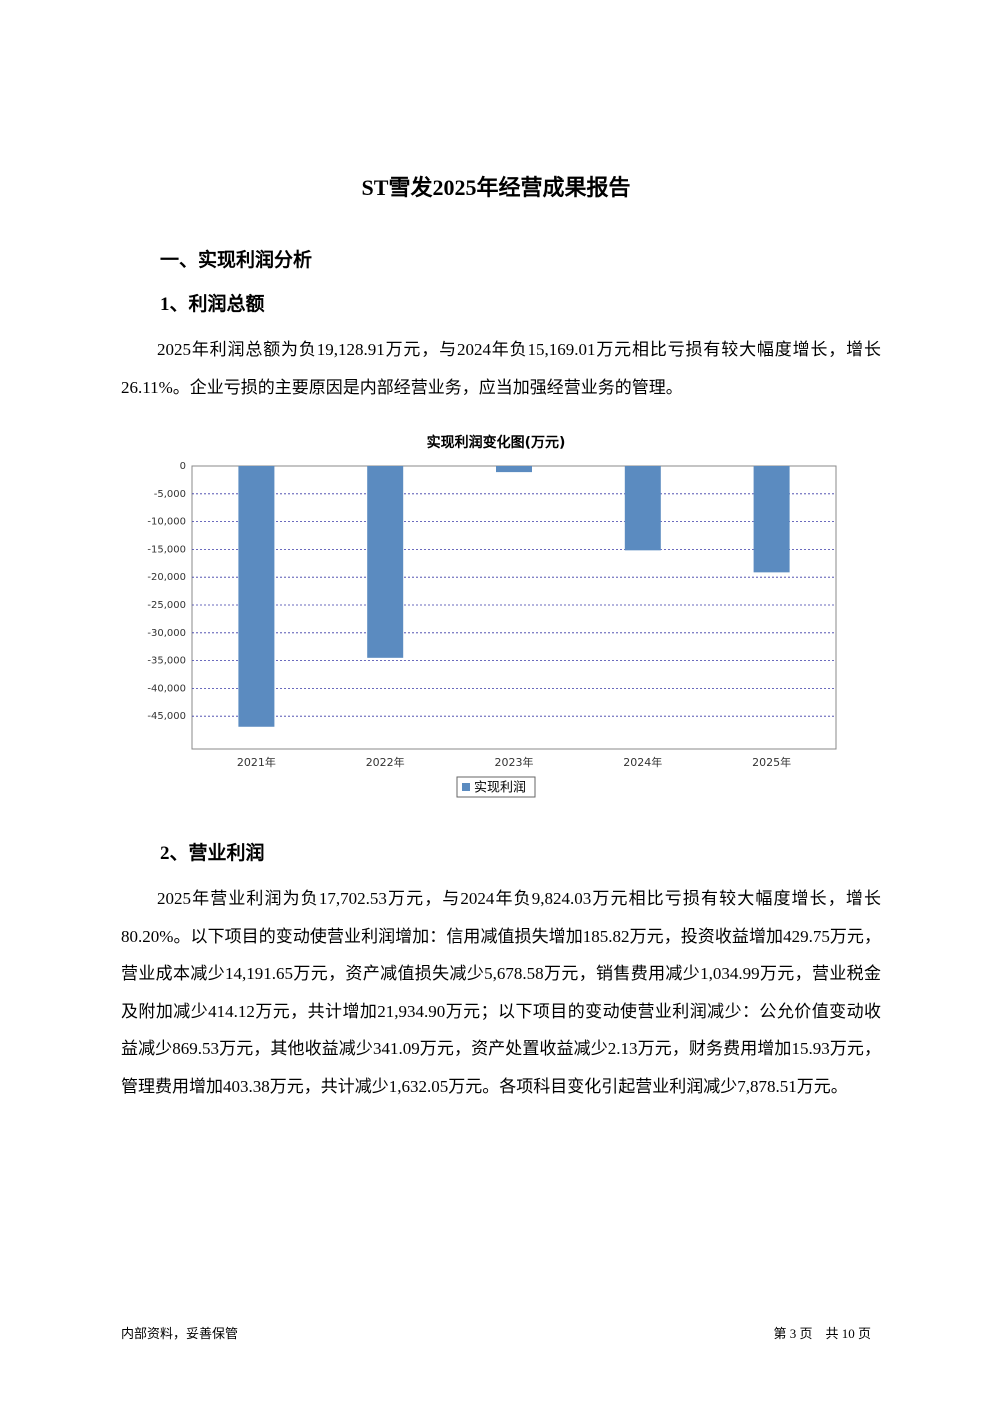  Describe the element at coordinates (466, 787) in the screenshot. I see `legend-swatch` at that location.